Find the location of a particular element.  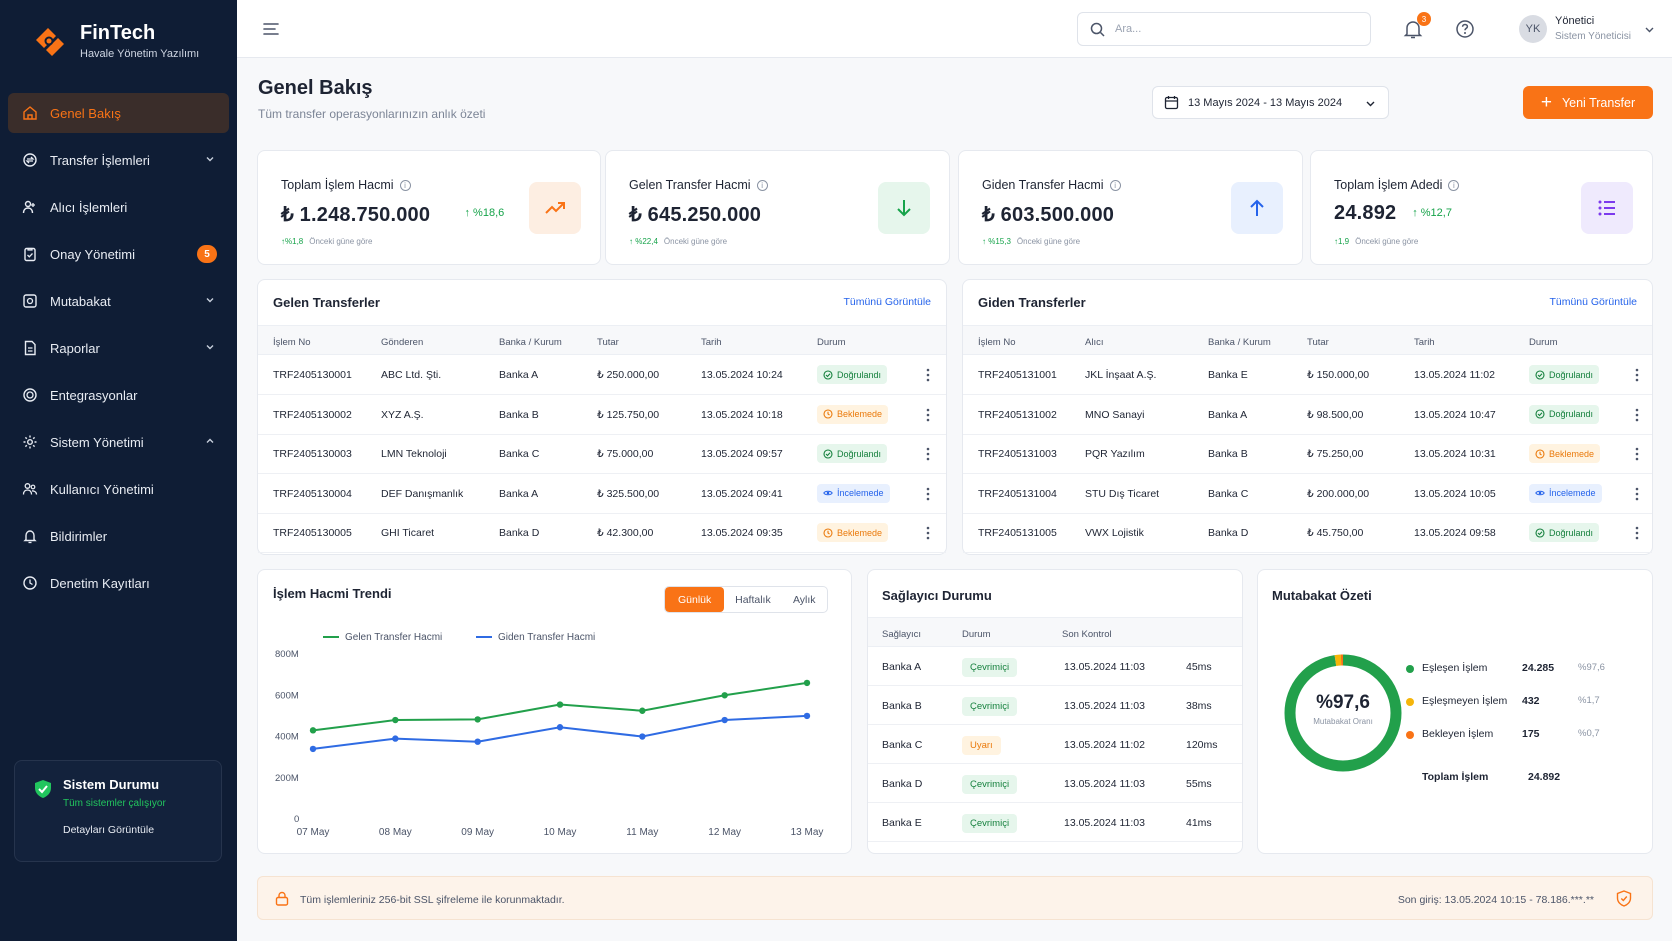

new-transfer-button: + Yeni Transfer is located at coordinates (1588, 102).